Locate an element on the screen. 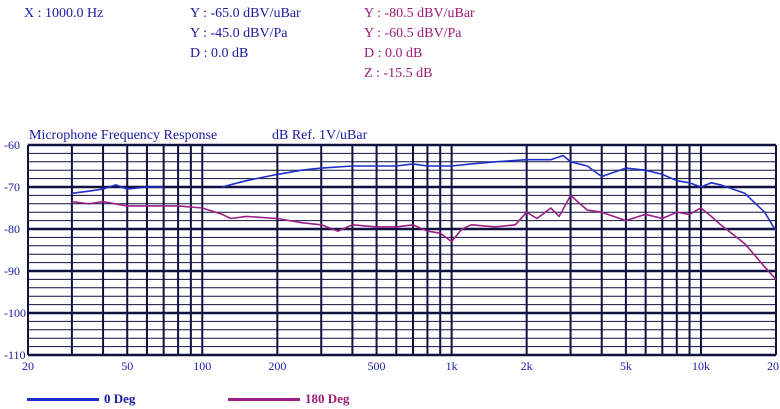 This screenshot has width=780, height=409. x-tick-label: 2k is located at coordinates (527, 366).